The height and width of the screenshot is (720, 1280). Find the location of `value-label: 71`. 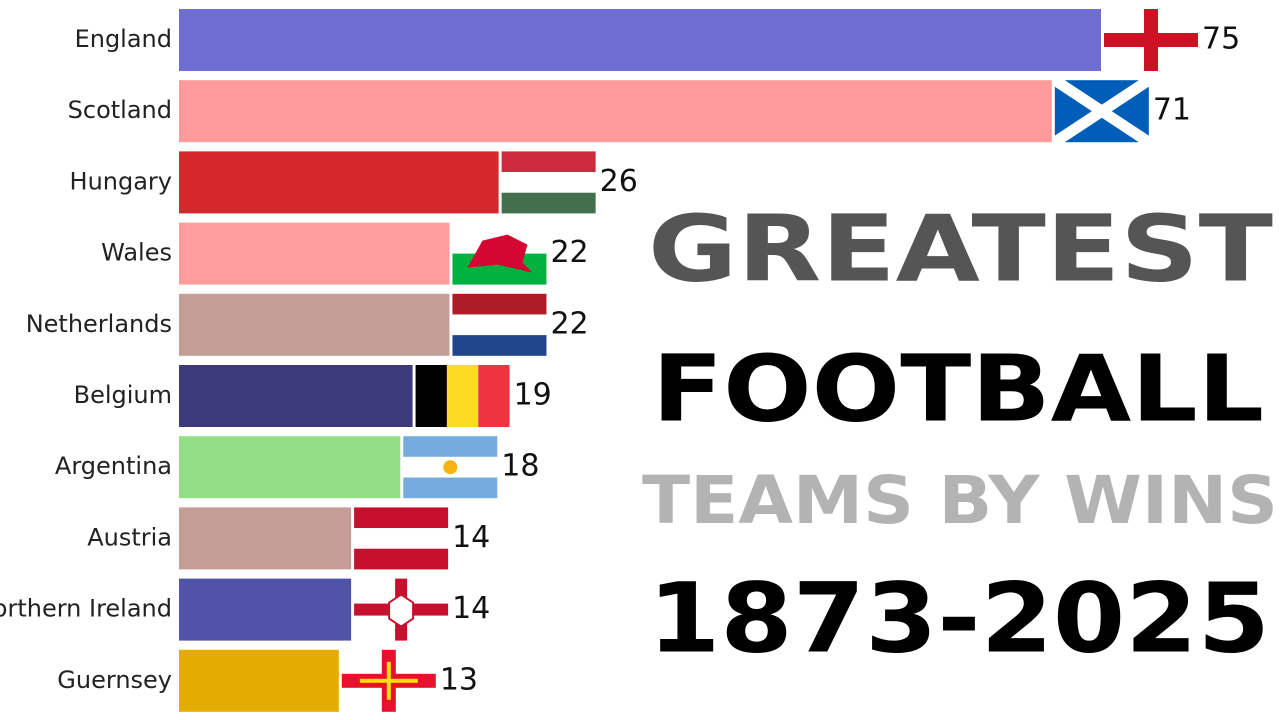

value-label: 71 is located at coordinates (1172, 110).